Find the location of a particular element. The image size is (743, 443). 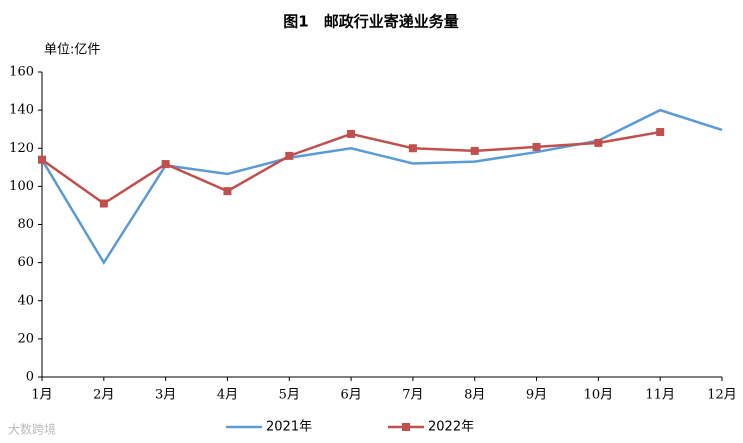

y-tick-label: 120 is located at coordinates (21, 148).